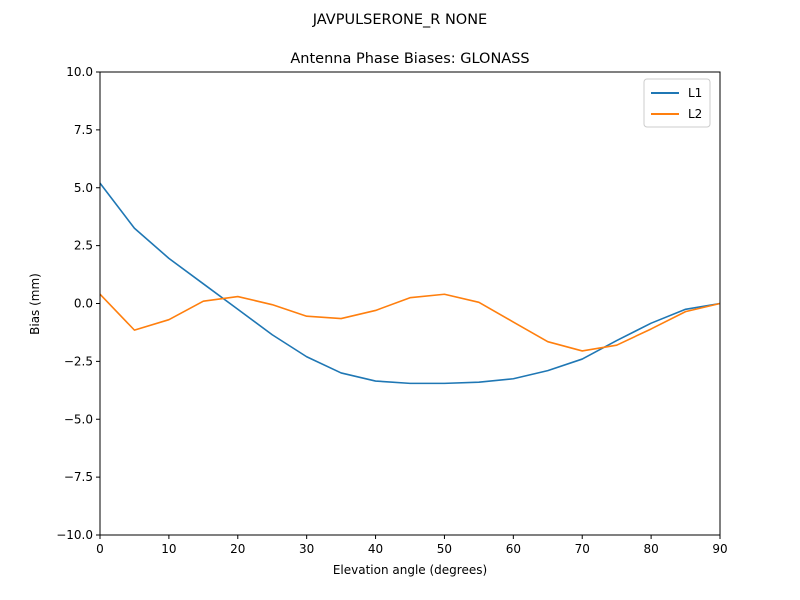 Image resolution: width=800 pixels, height=600 pixels. I want to click on x-tick-label: 70, so click(582, 549).